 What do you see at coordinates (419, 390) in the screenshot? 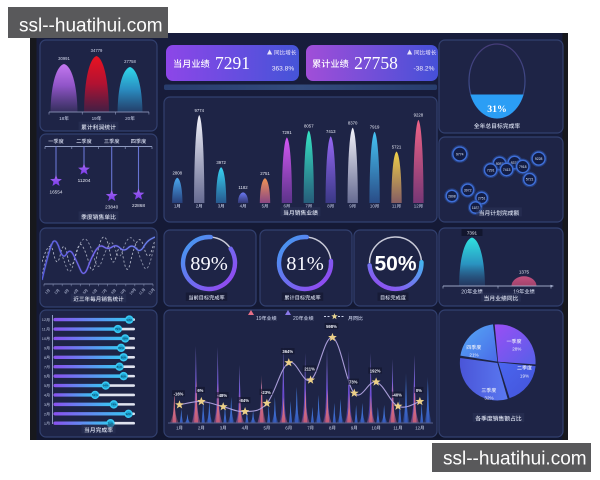
I see `svg-text: 0%` at bounding box center [419, 390].